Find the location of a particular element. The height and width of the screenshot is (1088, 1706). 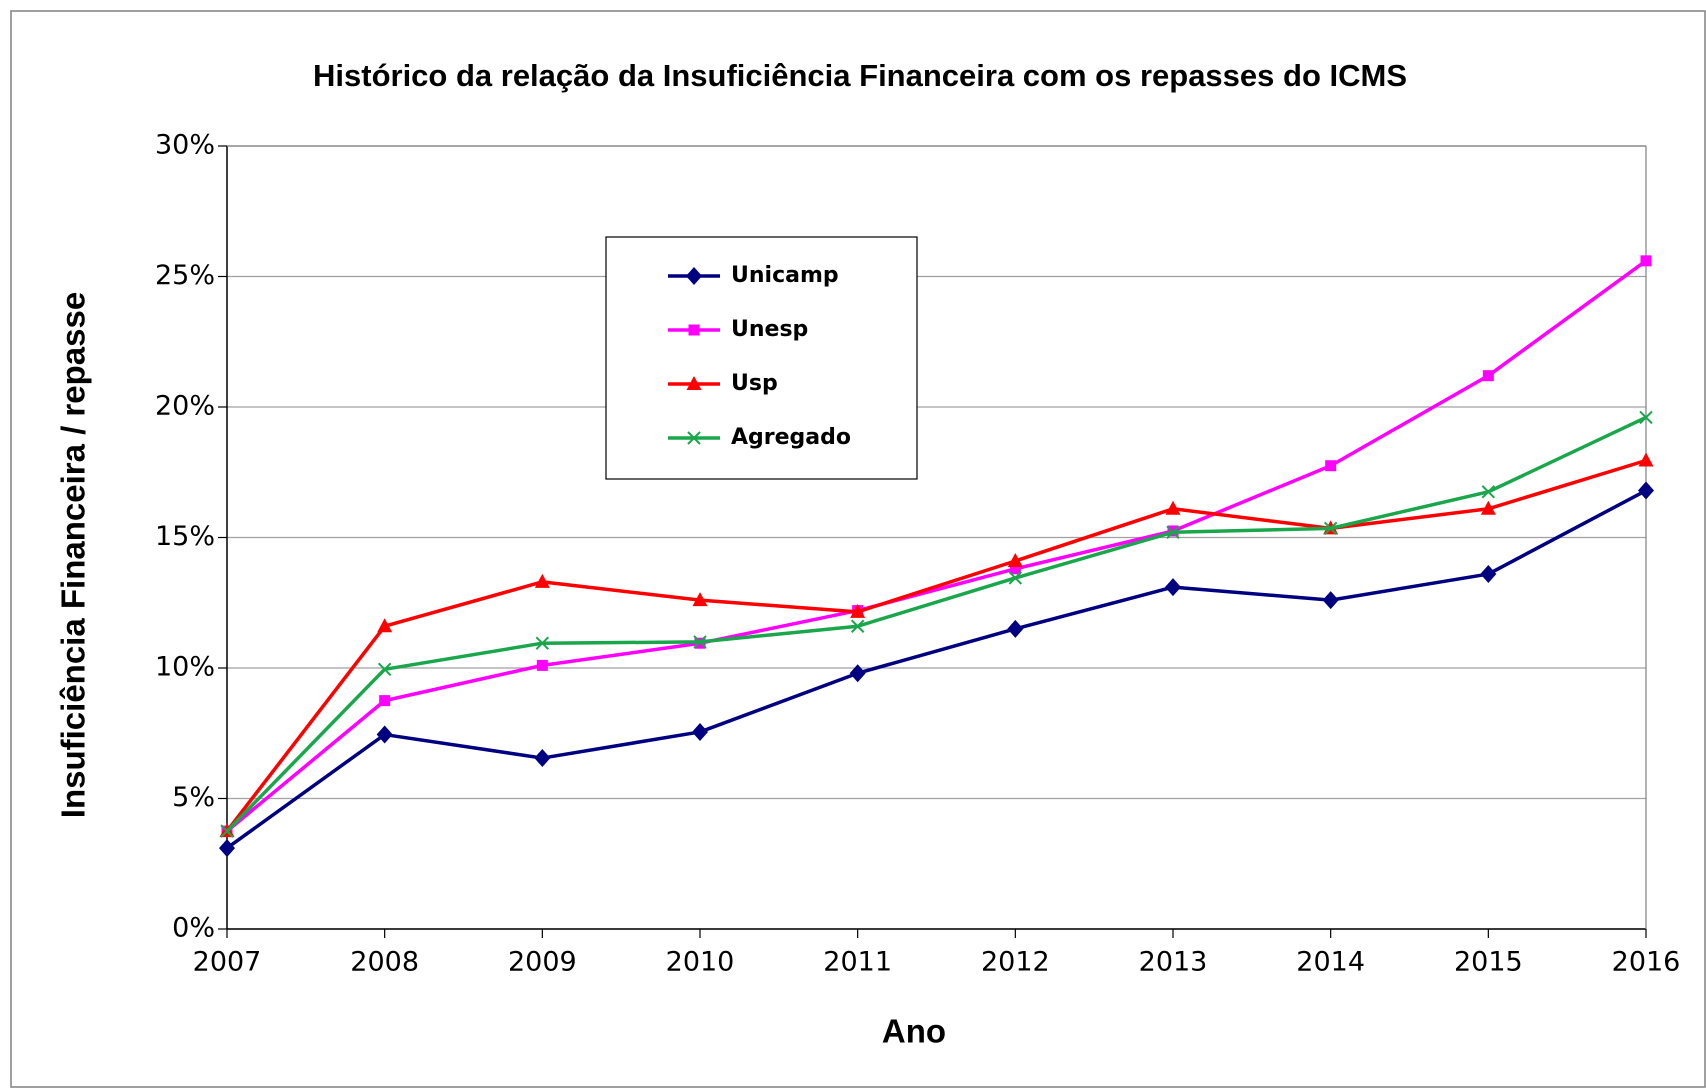

x-tick-label: 2013 is located at coordinates (1173, 962).